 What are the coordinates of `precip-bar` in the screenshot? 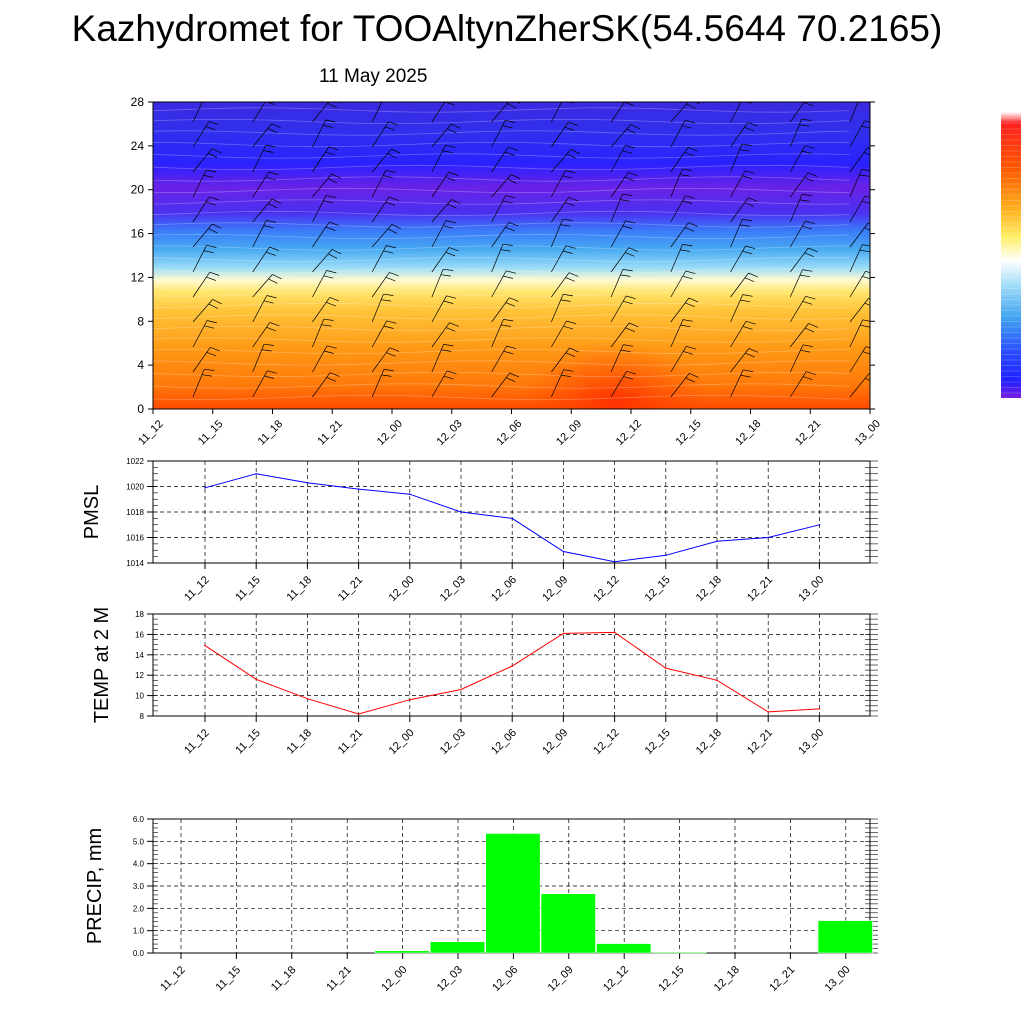 It's located at (513, 893).